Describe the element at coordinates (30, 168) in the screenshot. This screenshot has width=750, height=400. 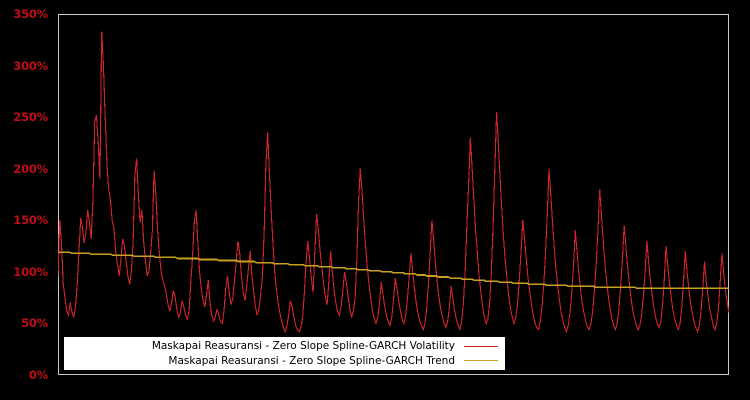
I see `y-tick-label: 200%` at that location.